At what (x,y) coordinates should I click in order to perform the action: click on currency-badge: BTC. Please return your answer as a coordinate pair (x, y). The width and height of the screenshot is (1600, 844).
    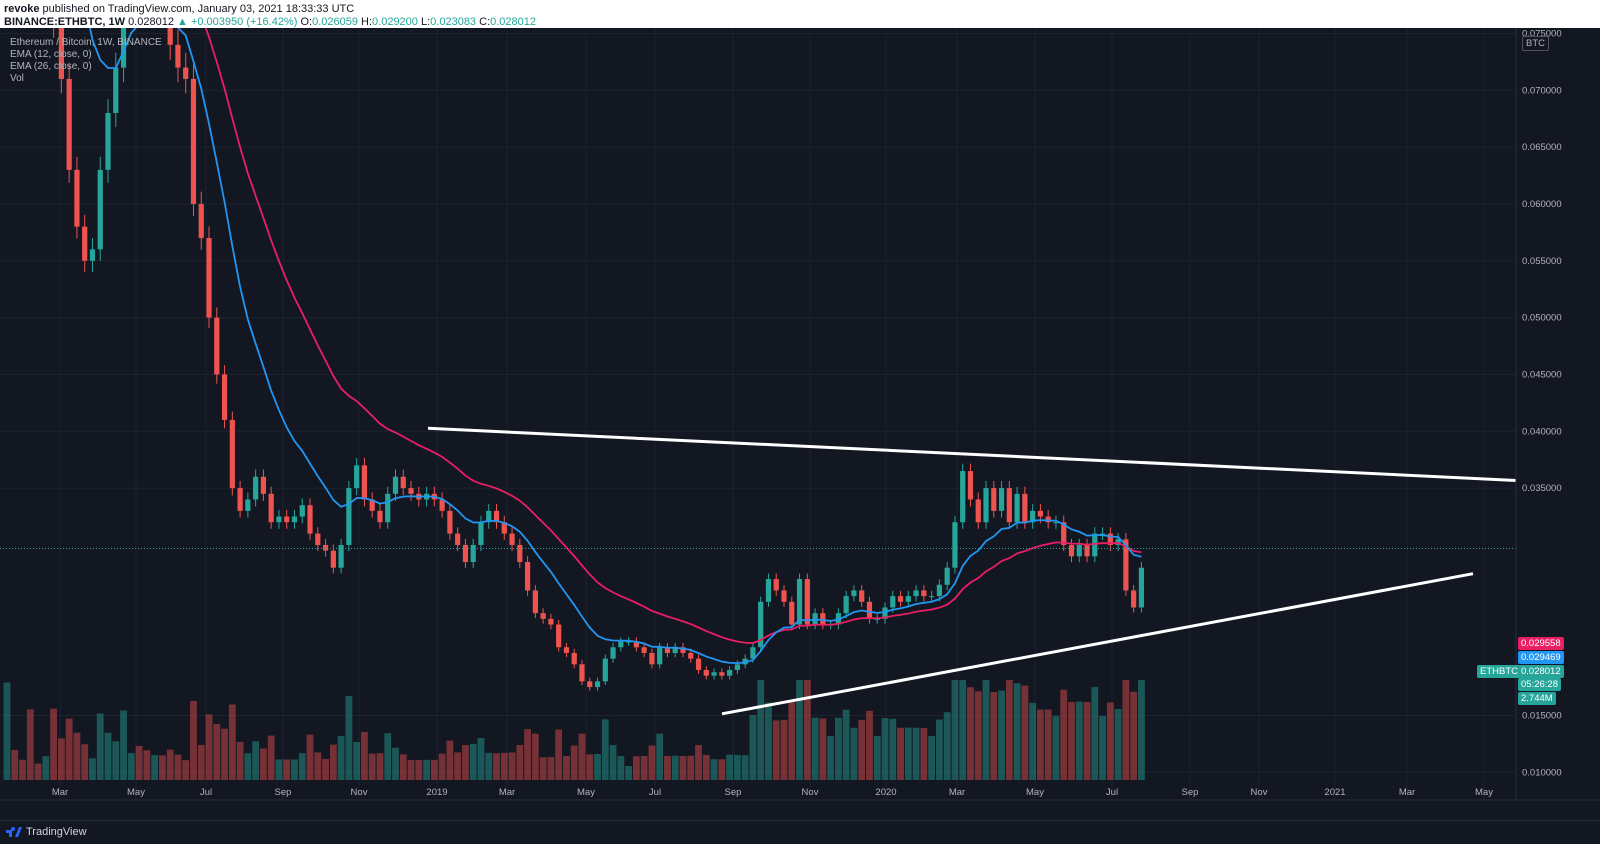
    Looking at the image, I should click on (1535, 43).